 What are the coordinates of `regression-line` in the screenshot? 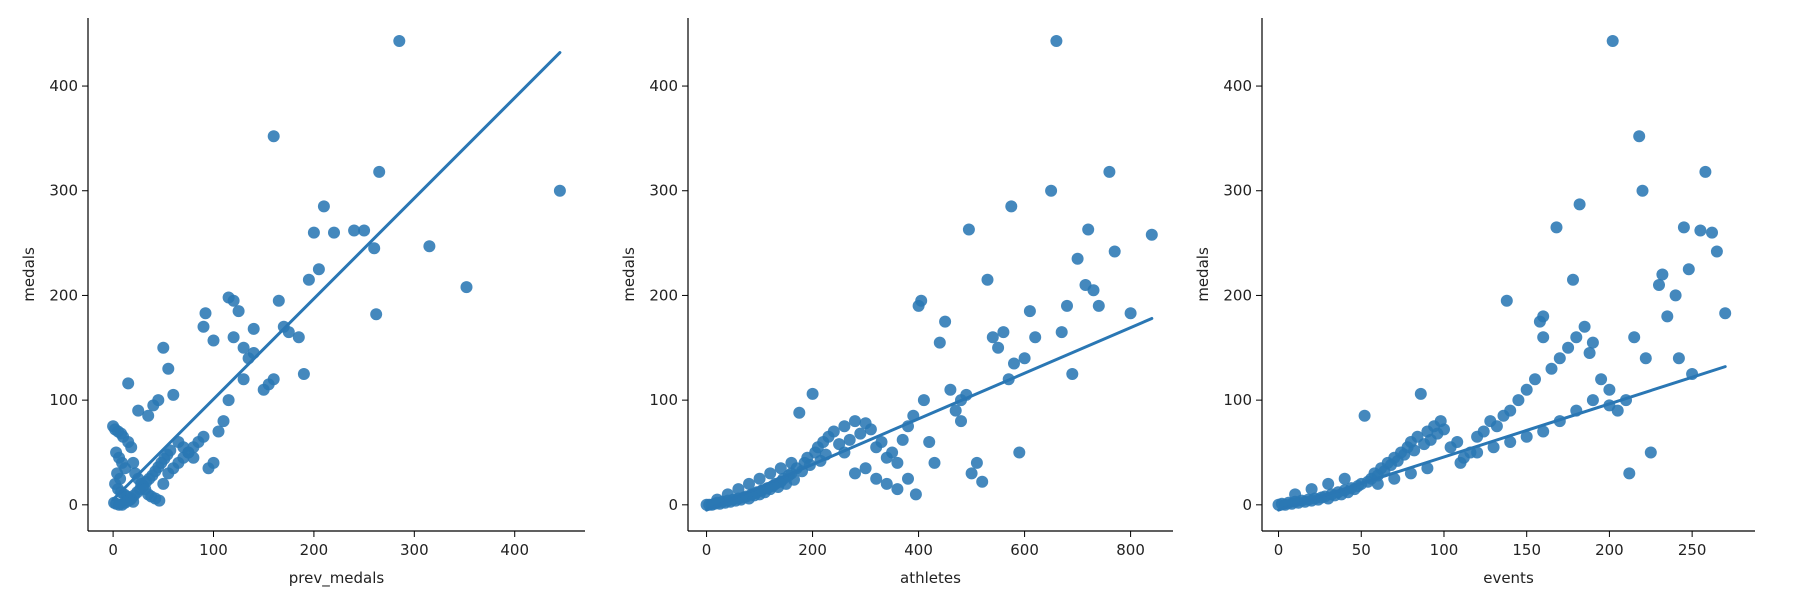 It's located at (929, 414).